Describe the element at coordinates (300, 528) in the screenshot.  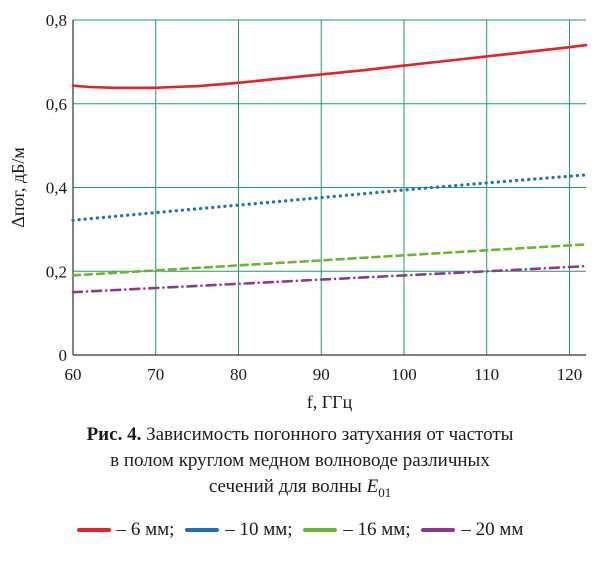
I see `legend: – 6 мм; – 10 мм; – 16 мм; – 20 мм` at that location.